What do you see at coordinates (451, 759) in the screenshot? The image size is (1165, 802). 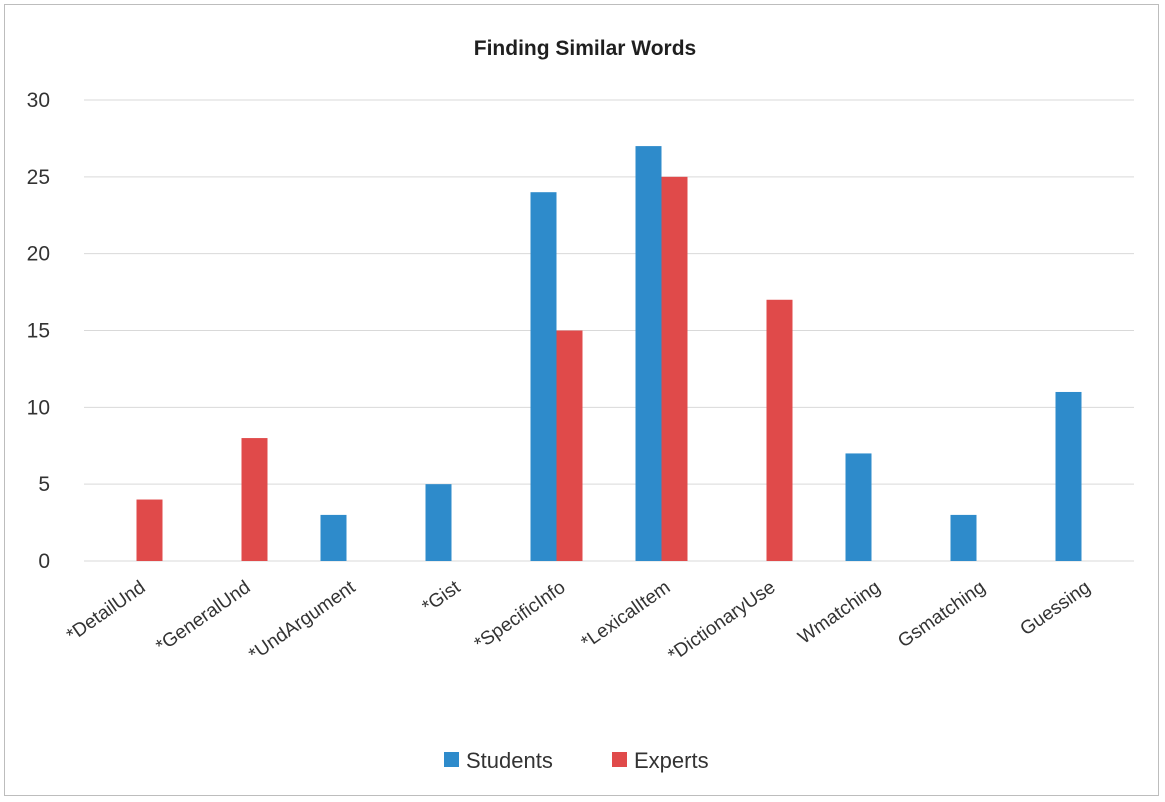 I see `legend-swatch-students` at bounding box center [451, 759].